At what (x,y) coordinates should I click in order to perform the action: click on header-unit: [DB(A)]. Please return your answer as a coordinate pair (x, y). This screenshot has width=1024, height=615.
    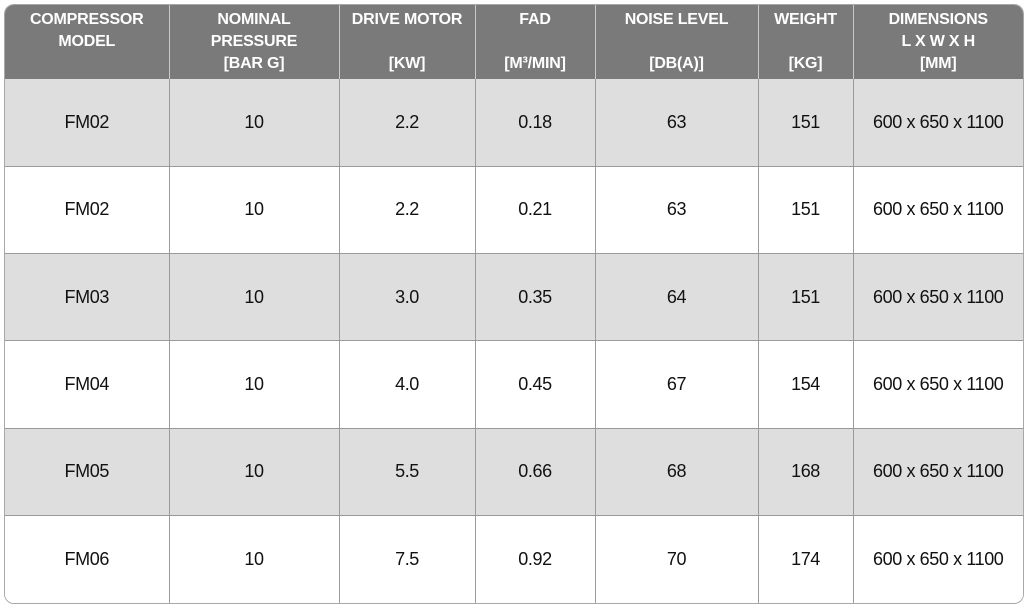
    Looking at the image, I should click on (676, 63).